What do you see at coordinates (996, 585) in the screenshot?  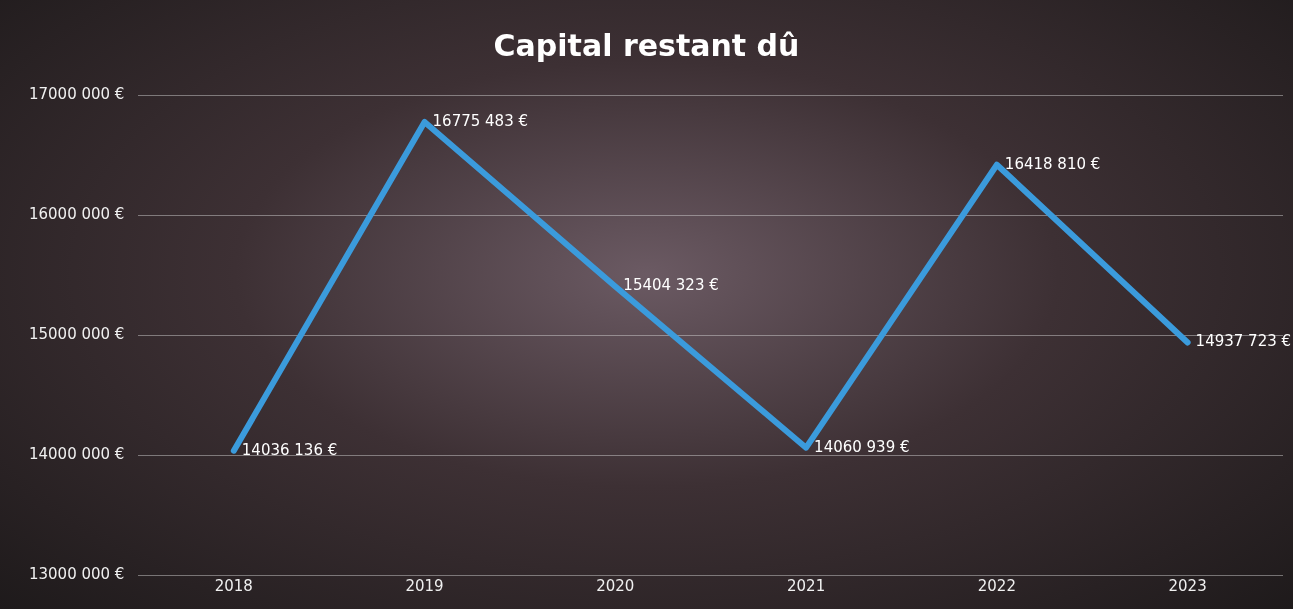 I see `x-tick-label: 2022` at bounding box center [996, 585].